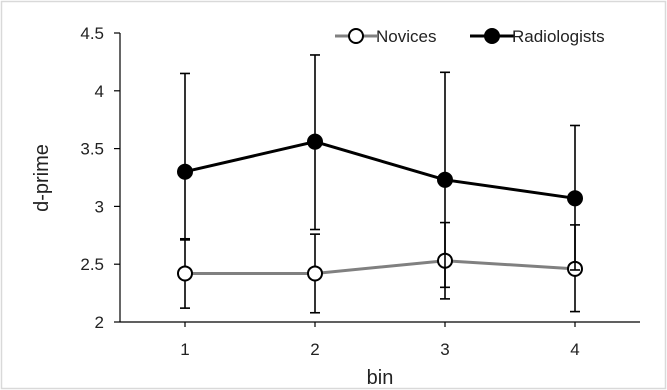 The height and width of the screenshot is (390, 667). Describe the element at coordinates (380, 378) in the screenshot. I see `x-axis-title: bin` at that location.